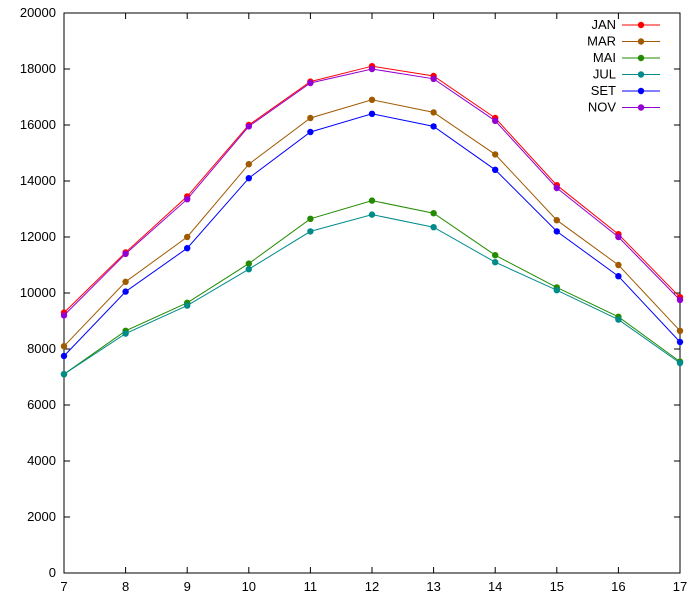 The height and width of the screenshot is (600, 700). What do you see at coordinates (604, 74) in the screenshot?
I see `legend-label: JUL` at bounding box center [604, 74].